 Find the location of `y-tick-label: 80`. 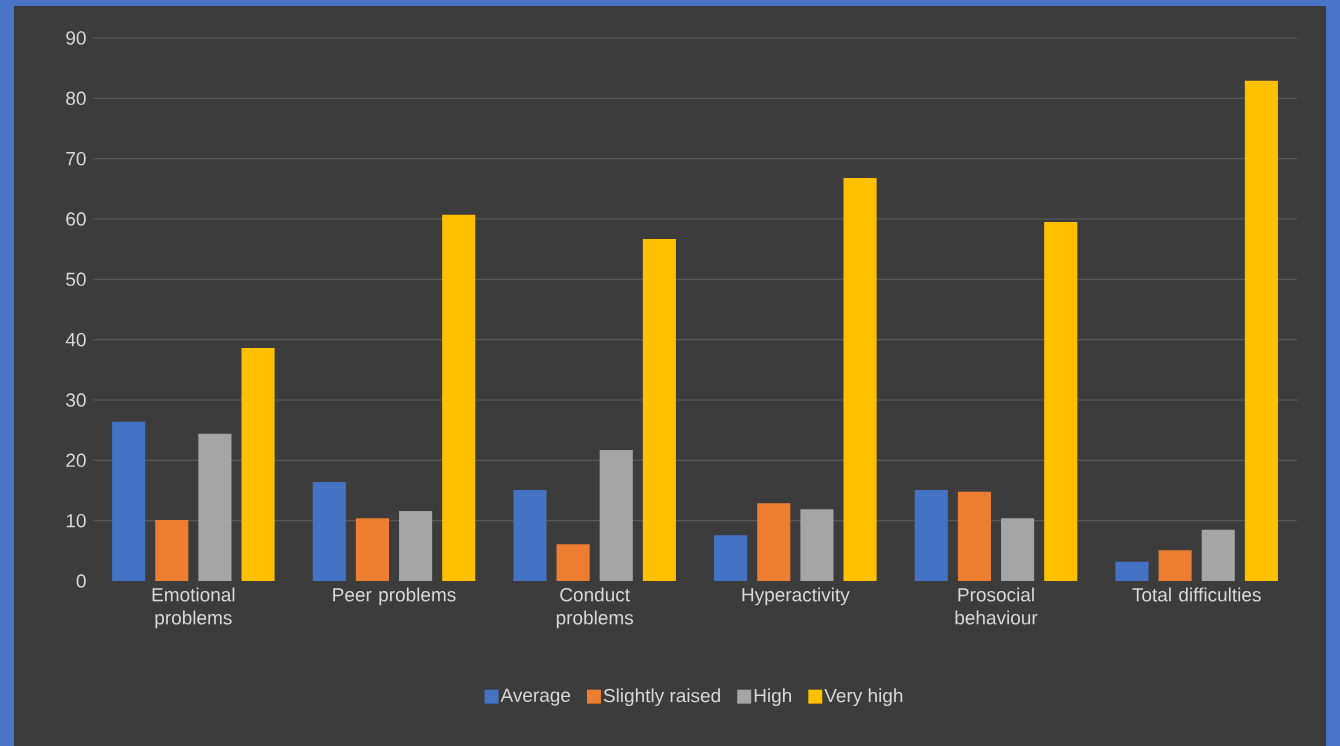

y-tick-label: 80 is located at coordinates (76, 98).